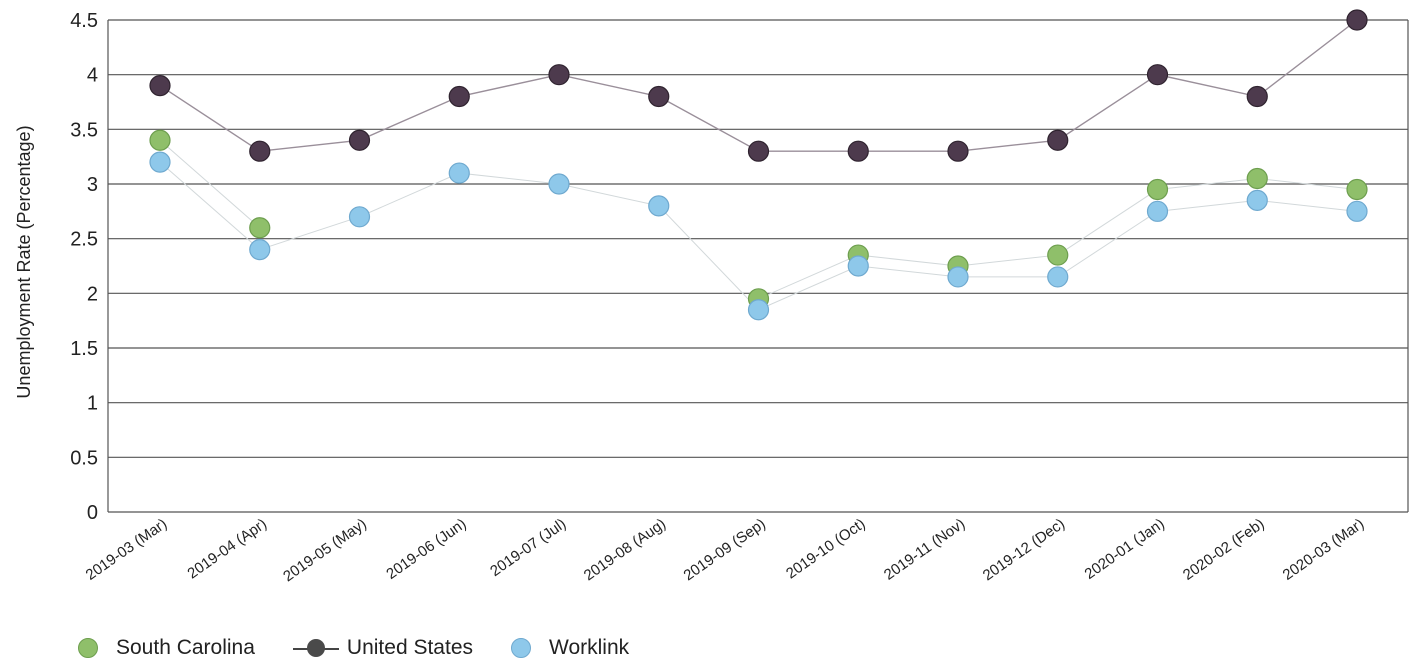  Describe the element at coordinates (92, 185) in the screenshot. I see `y-tick-label: 3` at that location.